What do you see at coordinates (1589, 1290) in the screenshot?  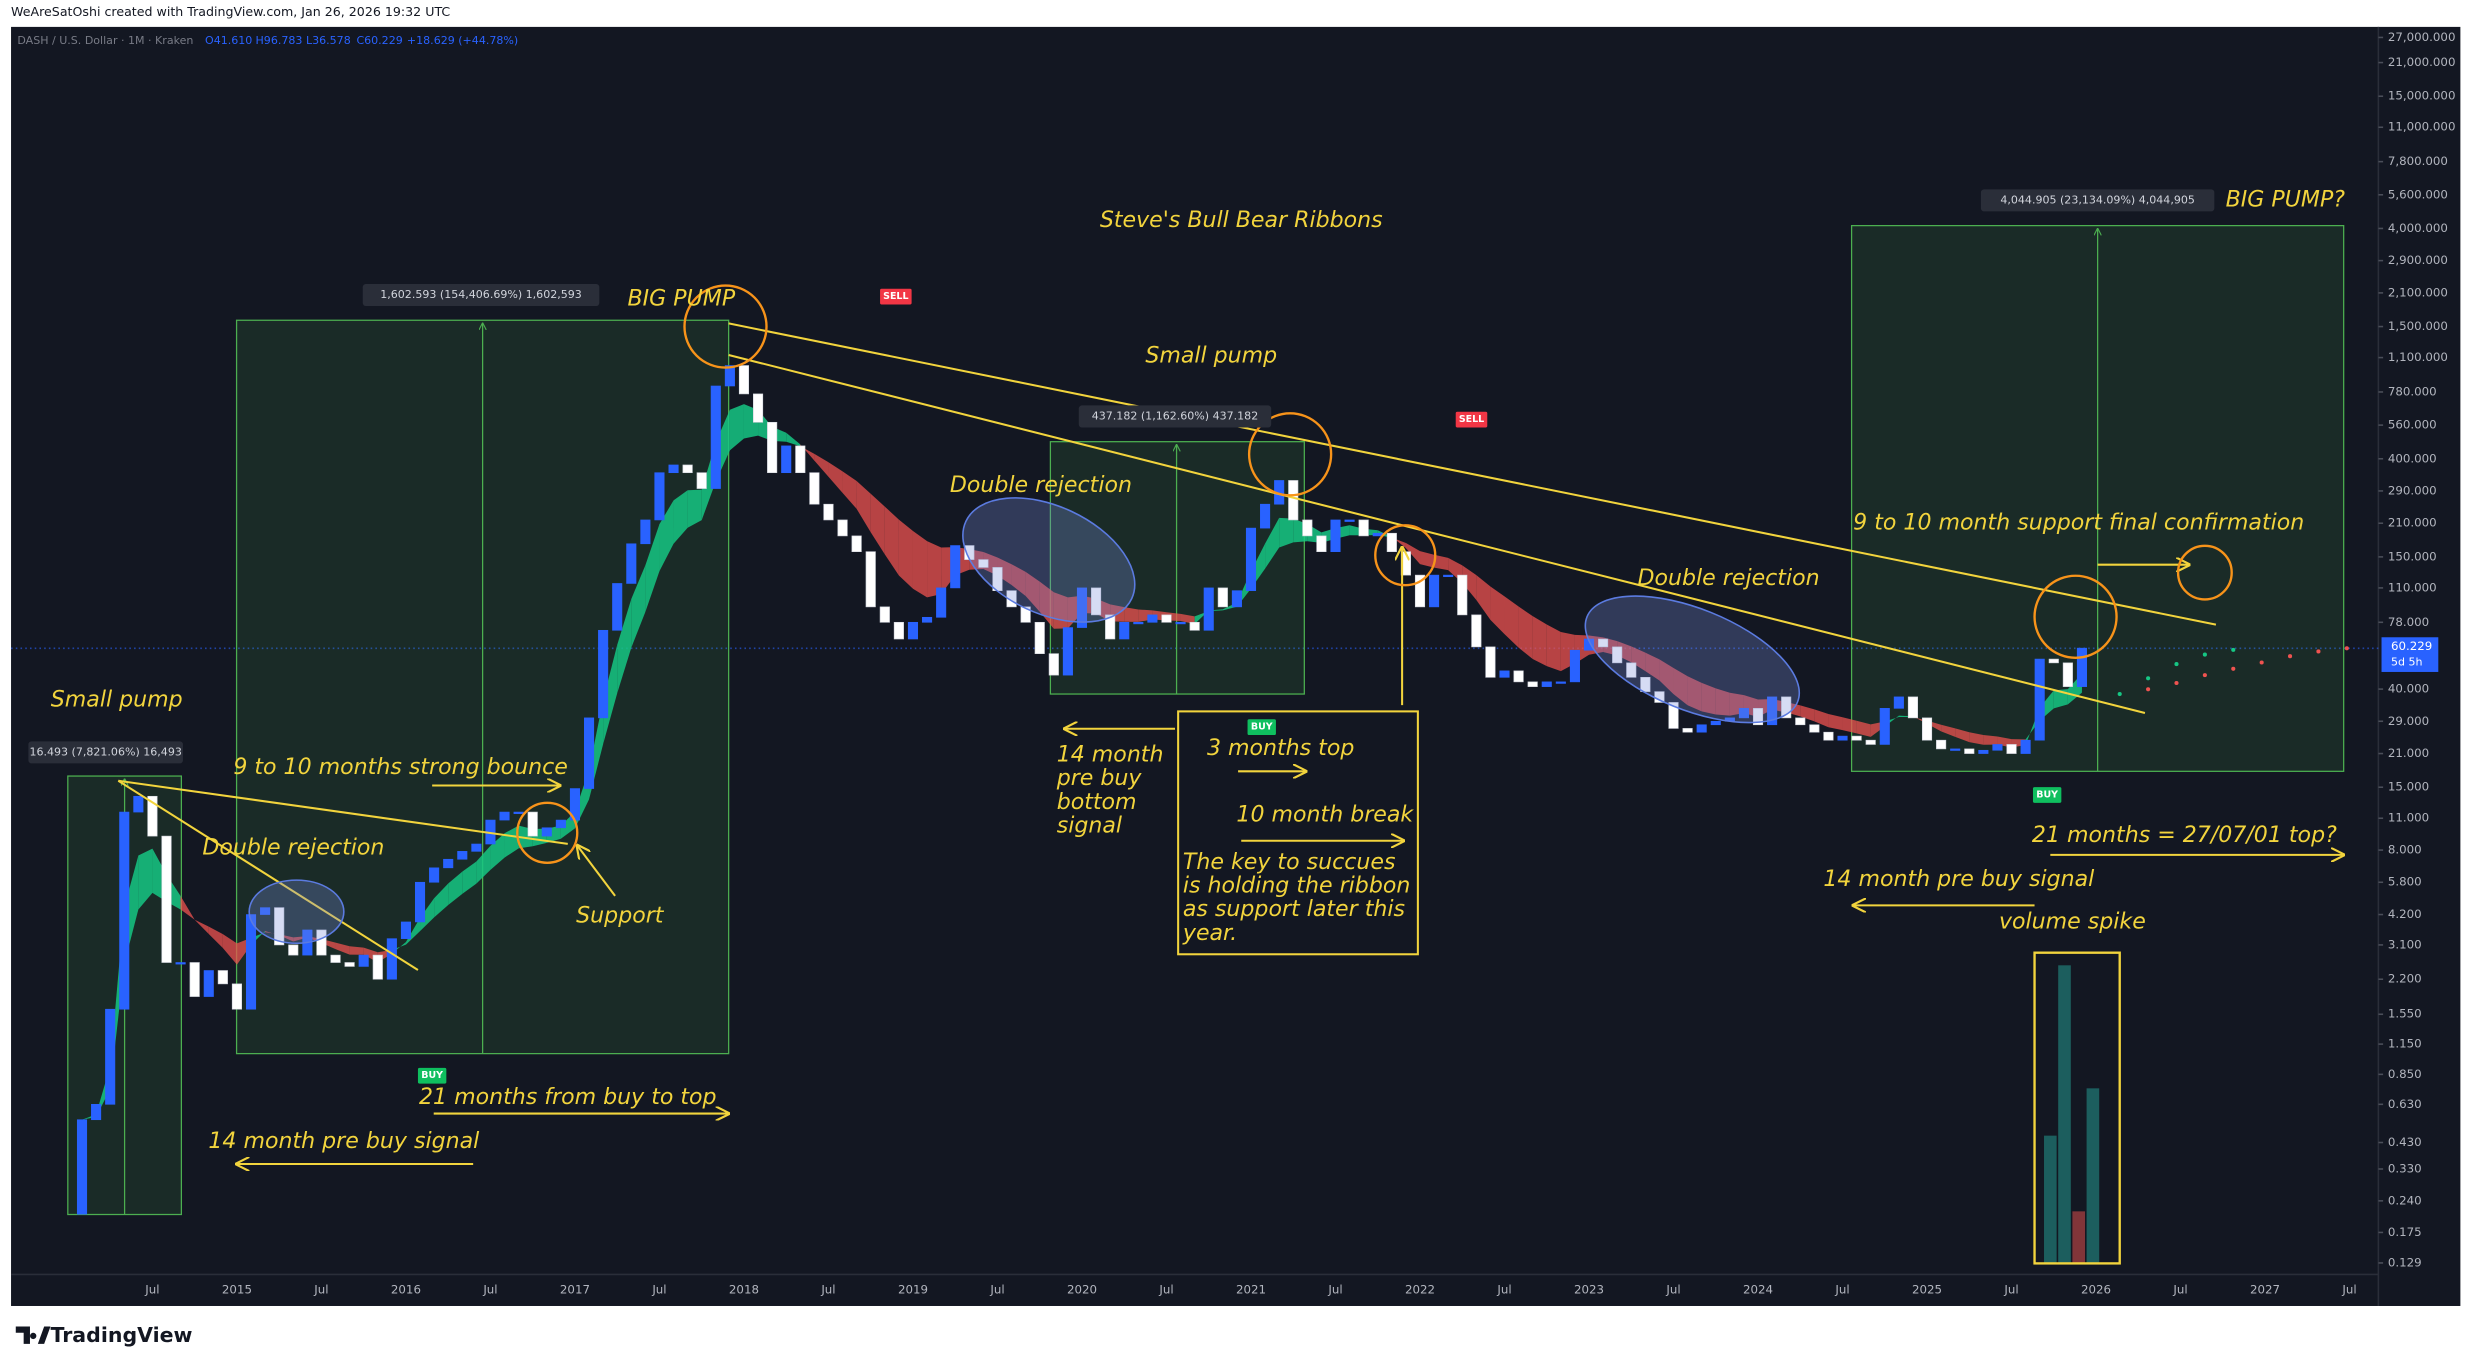 I see `x-tick-label: 2023` at bounding box center [1589, 1290].